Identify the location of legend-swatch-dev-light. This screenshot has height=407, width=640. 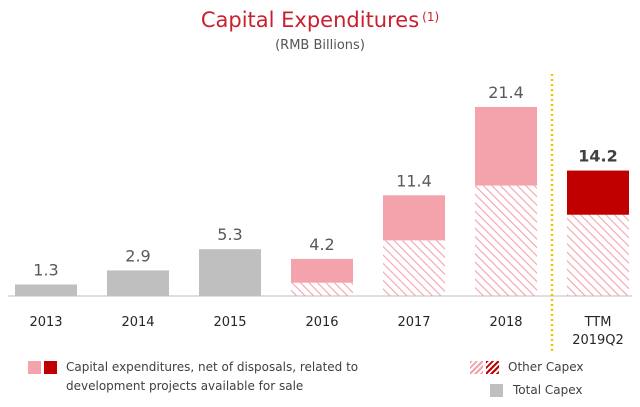
(34, 367).